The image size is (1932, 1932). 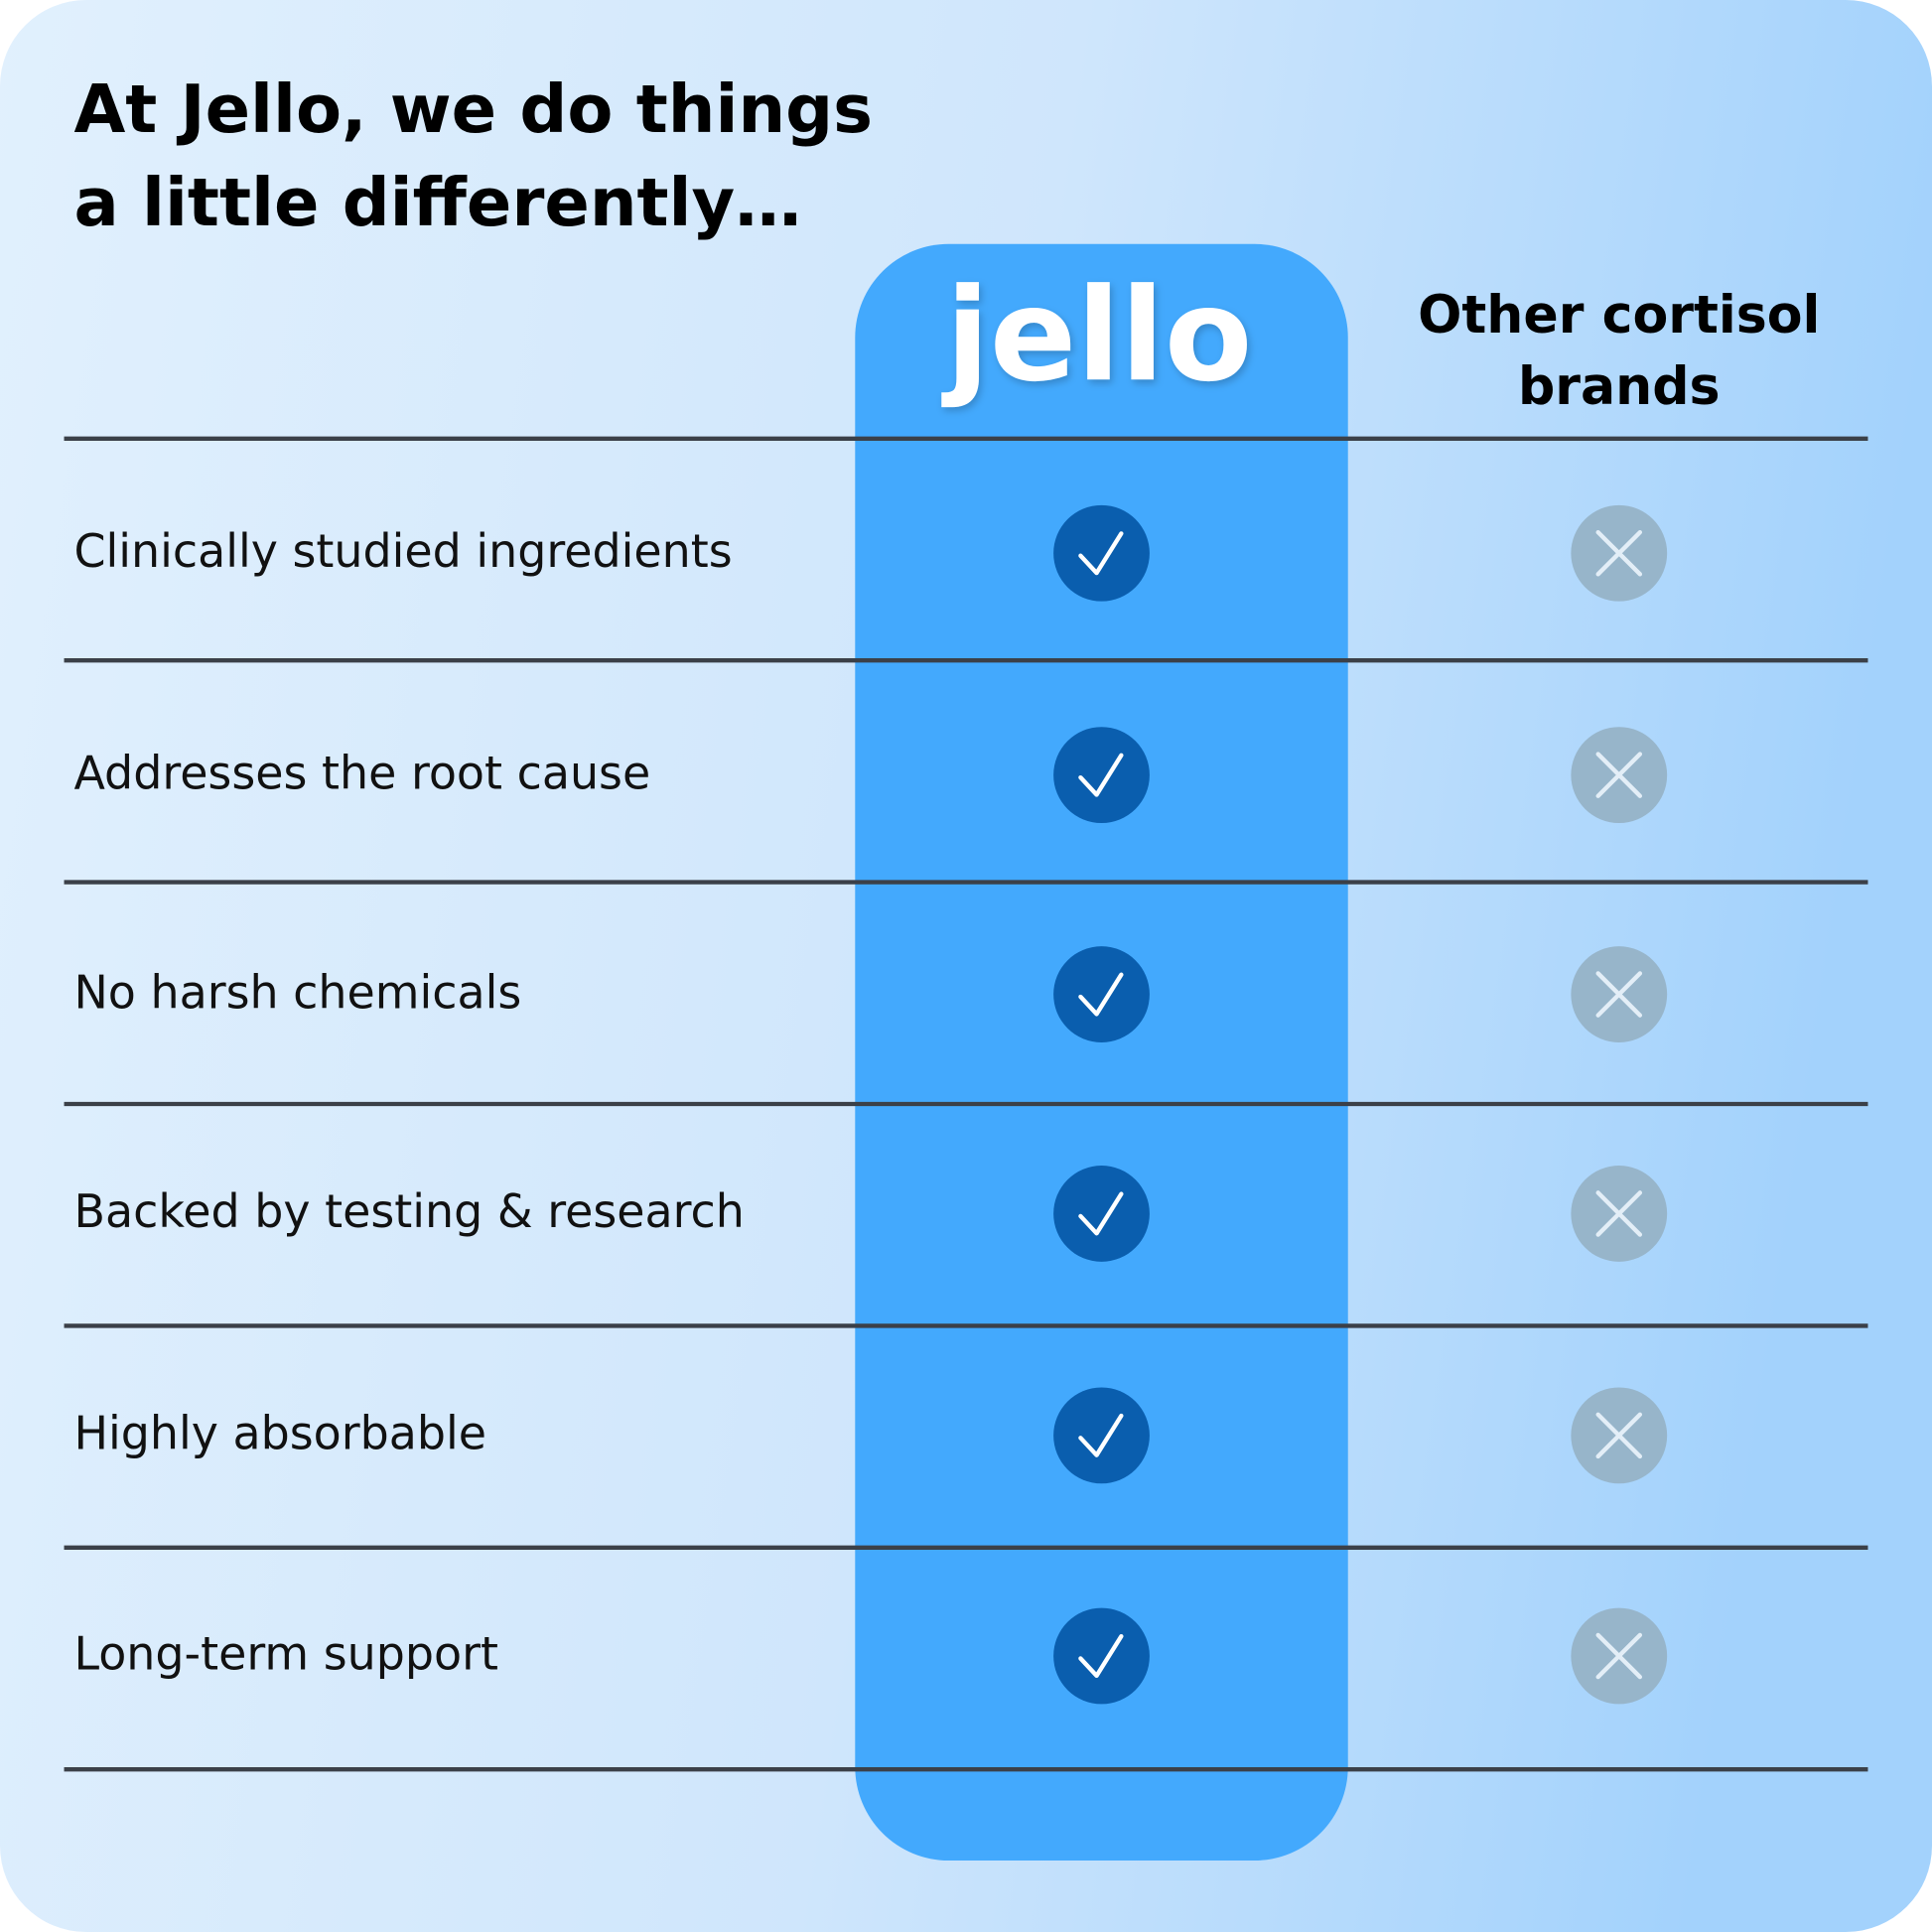 What do you see at coordinates (1097, 336) in the screenshot?
I see `brand-name: jello` at bounding box center [1097, 336].